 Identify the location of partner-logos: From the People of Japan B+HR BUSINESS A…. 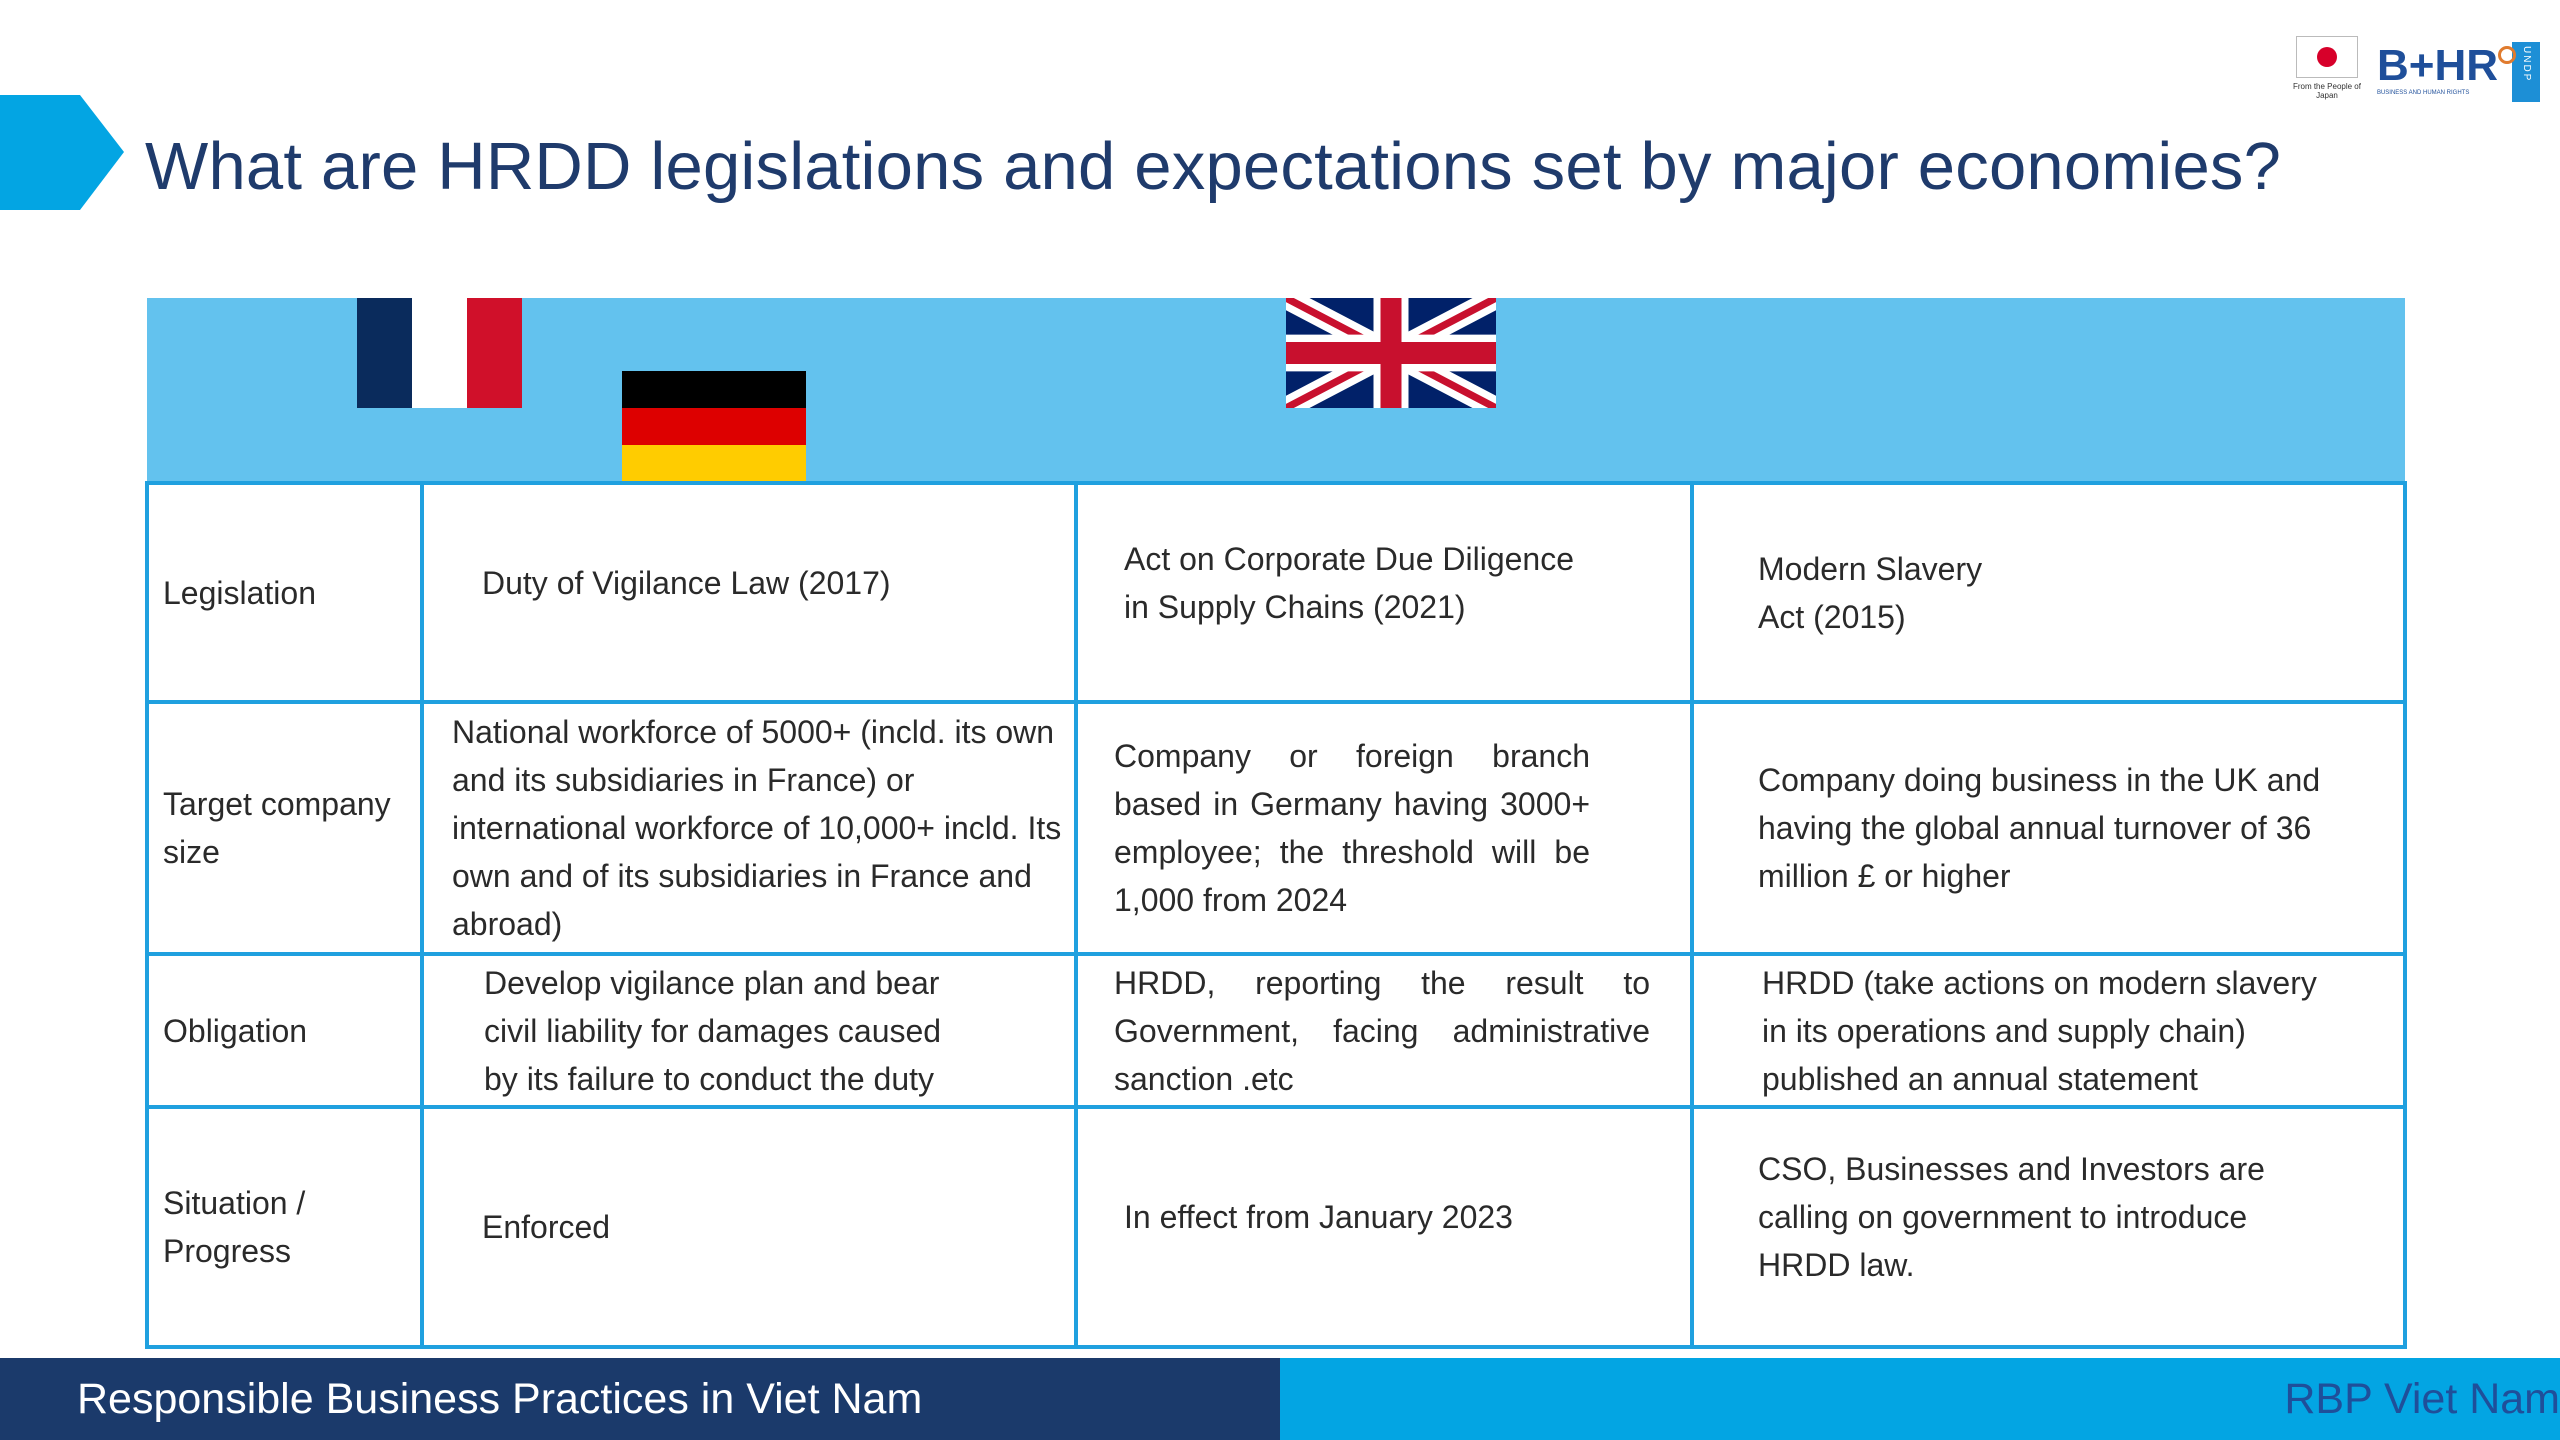
(2415, 71).